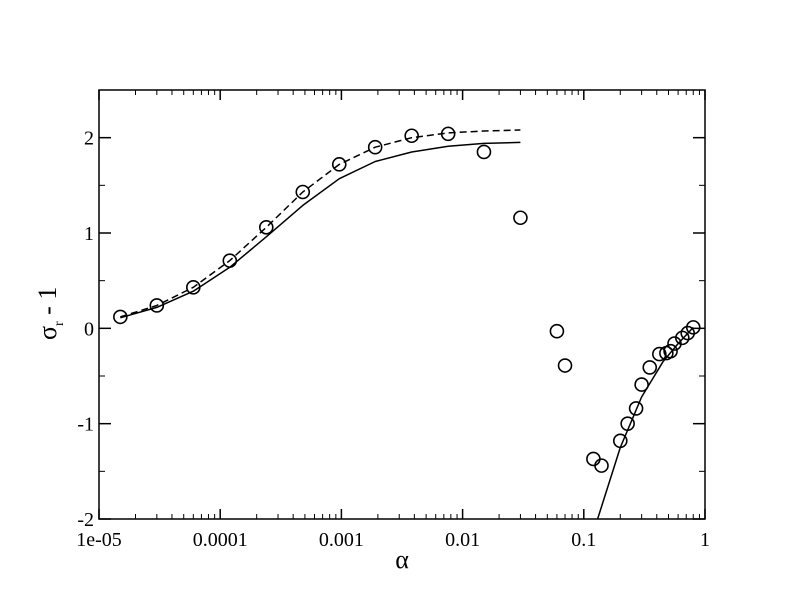  What do you see at coordinates (220, 540) in the screenshot?
I see `x-tick-label: 0.0001` at bounding box center [220, 540].